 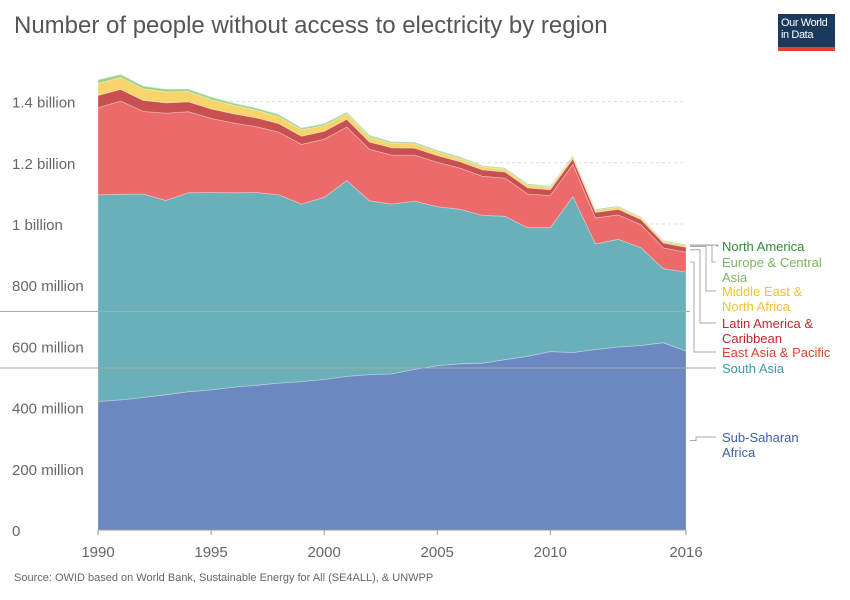 I want to click on series-label-latin-america-and-caribbean: Latin America &, so click(x=767, y=323).